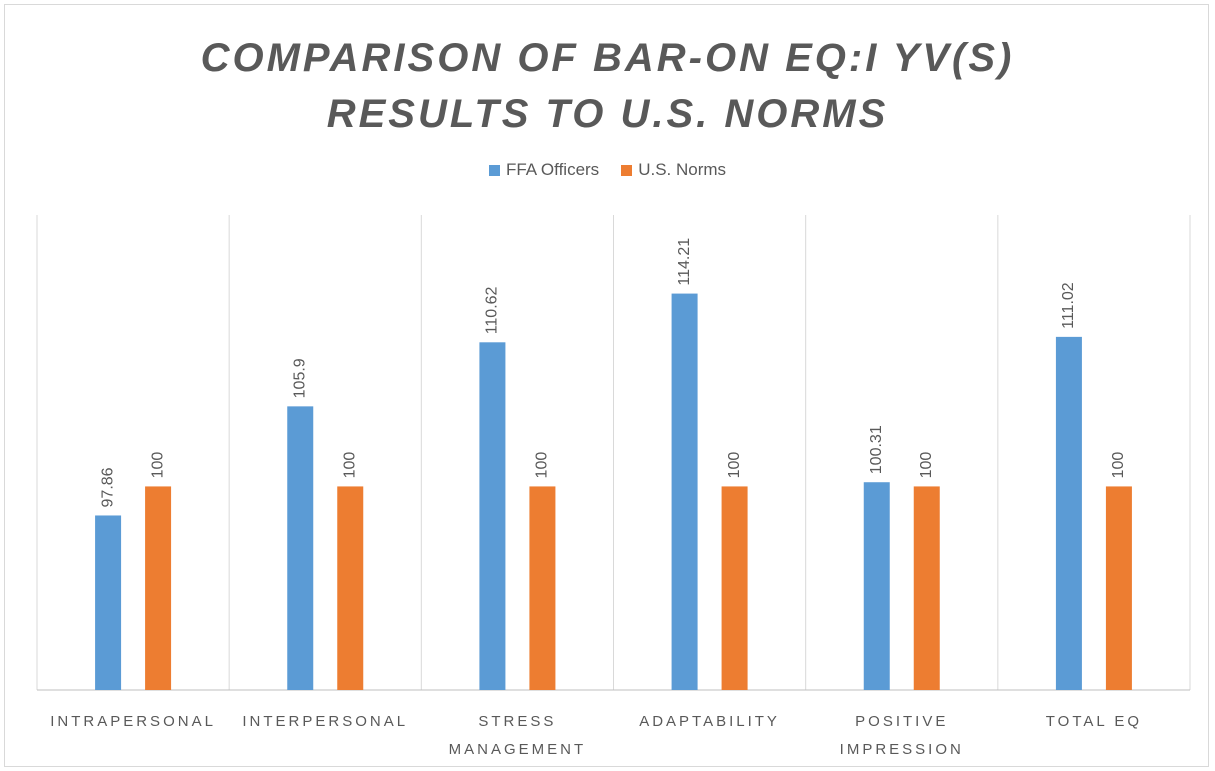 Image resolution: width=1215 pixels, height=771 pixels. Describe the element at coordinates (552, 169) in the screenshot. I see `legend-label: FFA Officers` at that location.